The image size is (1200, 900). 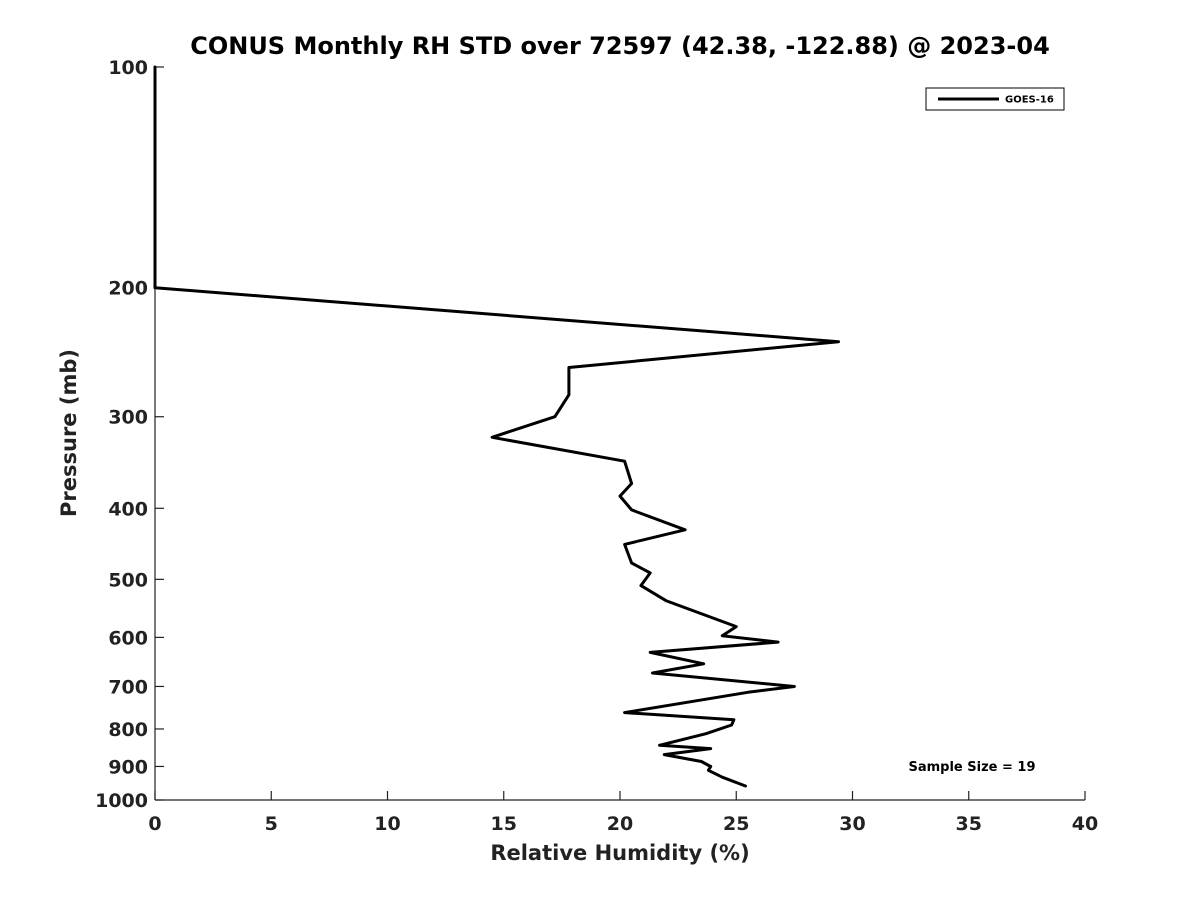 I want to click on y-tick-label: 500, so click(x=128, y=580).